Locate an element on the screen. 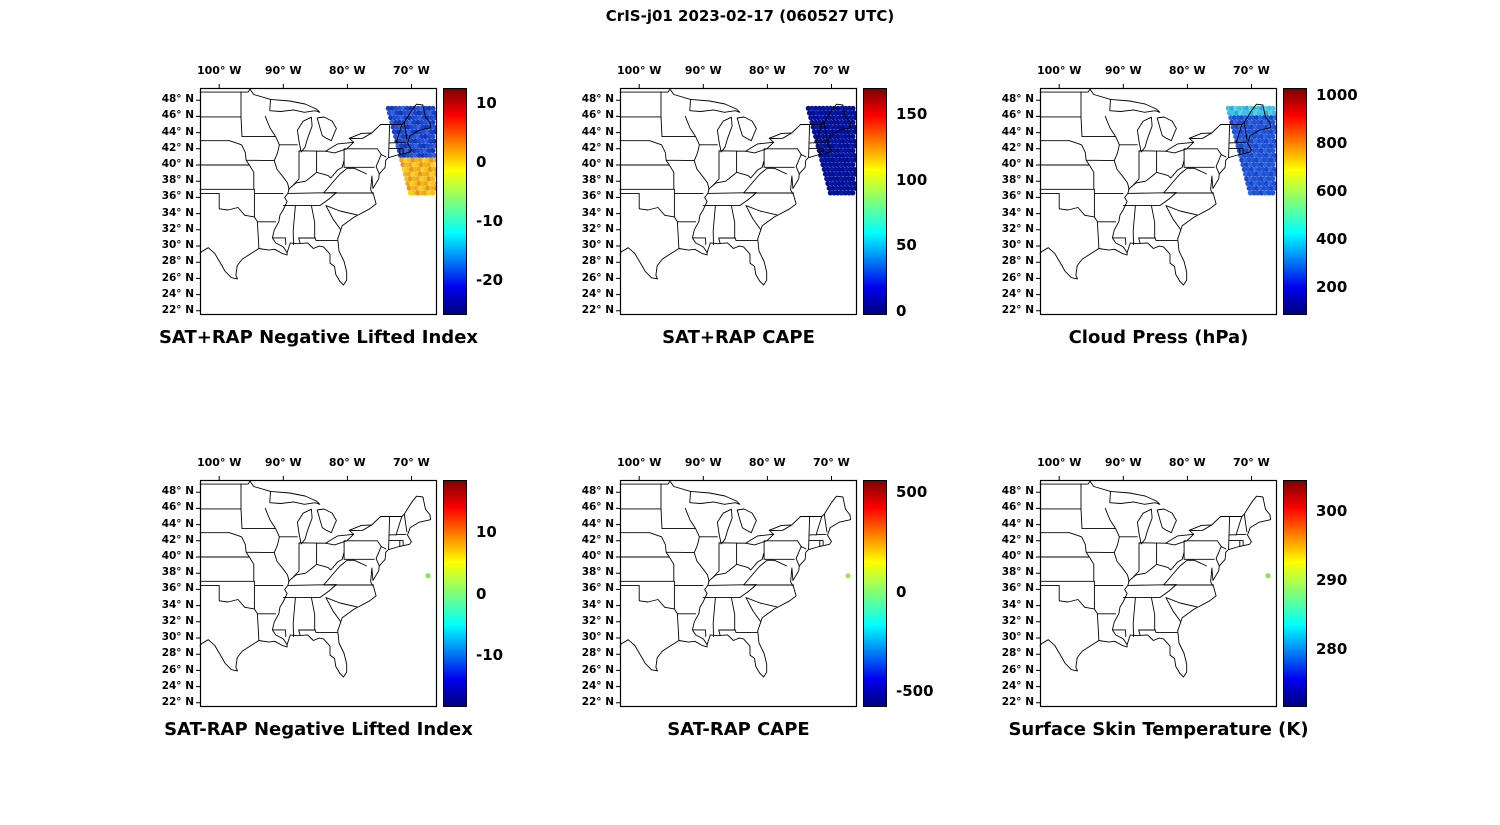 This screenshot has height=825, width=1500. panel-title: Surface Skin Temperature (K) is located at coordinates (1158, 729).